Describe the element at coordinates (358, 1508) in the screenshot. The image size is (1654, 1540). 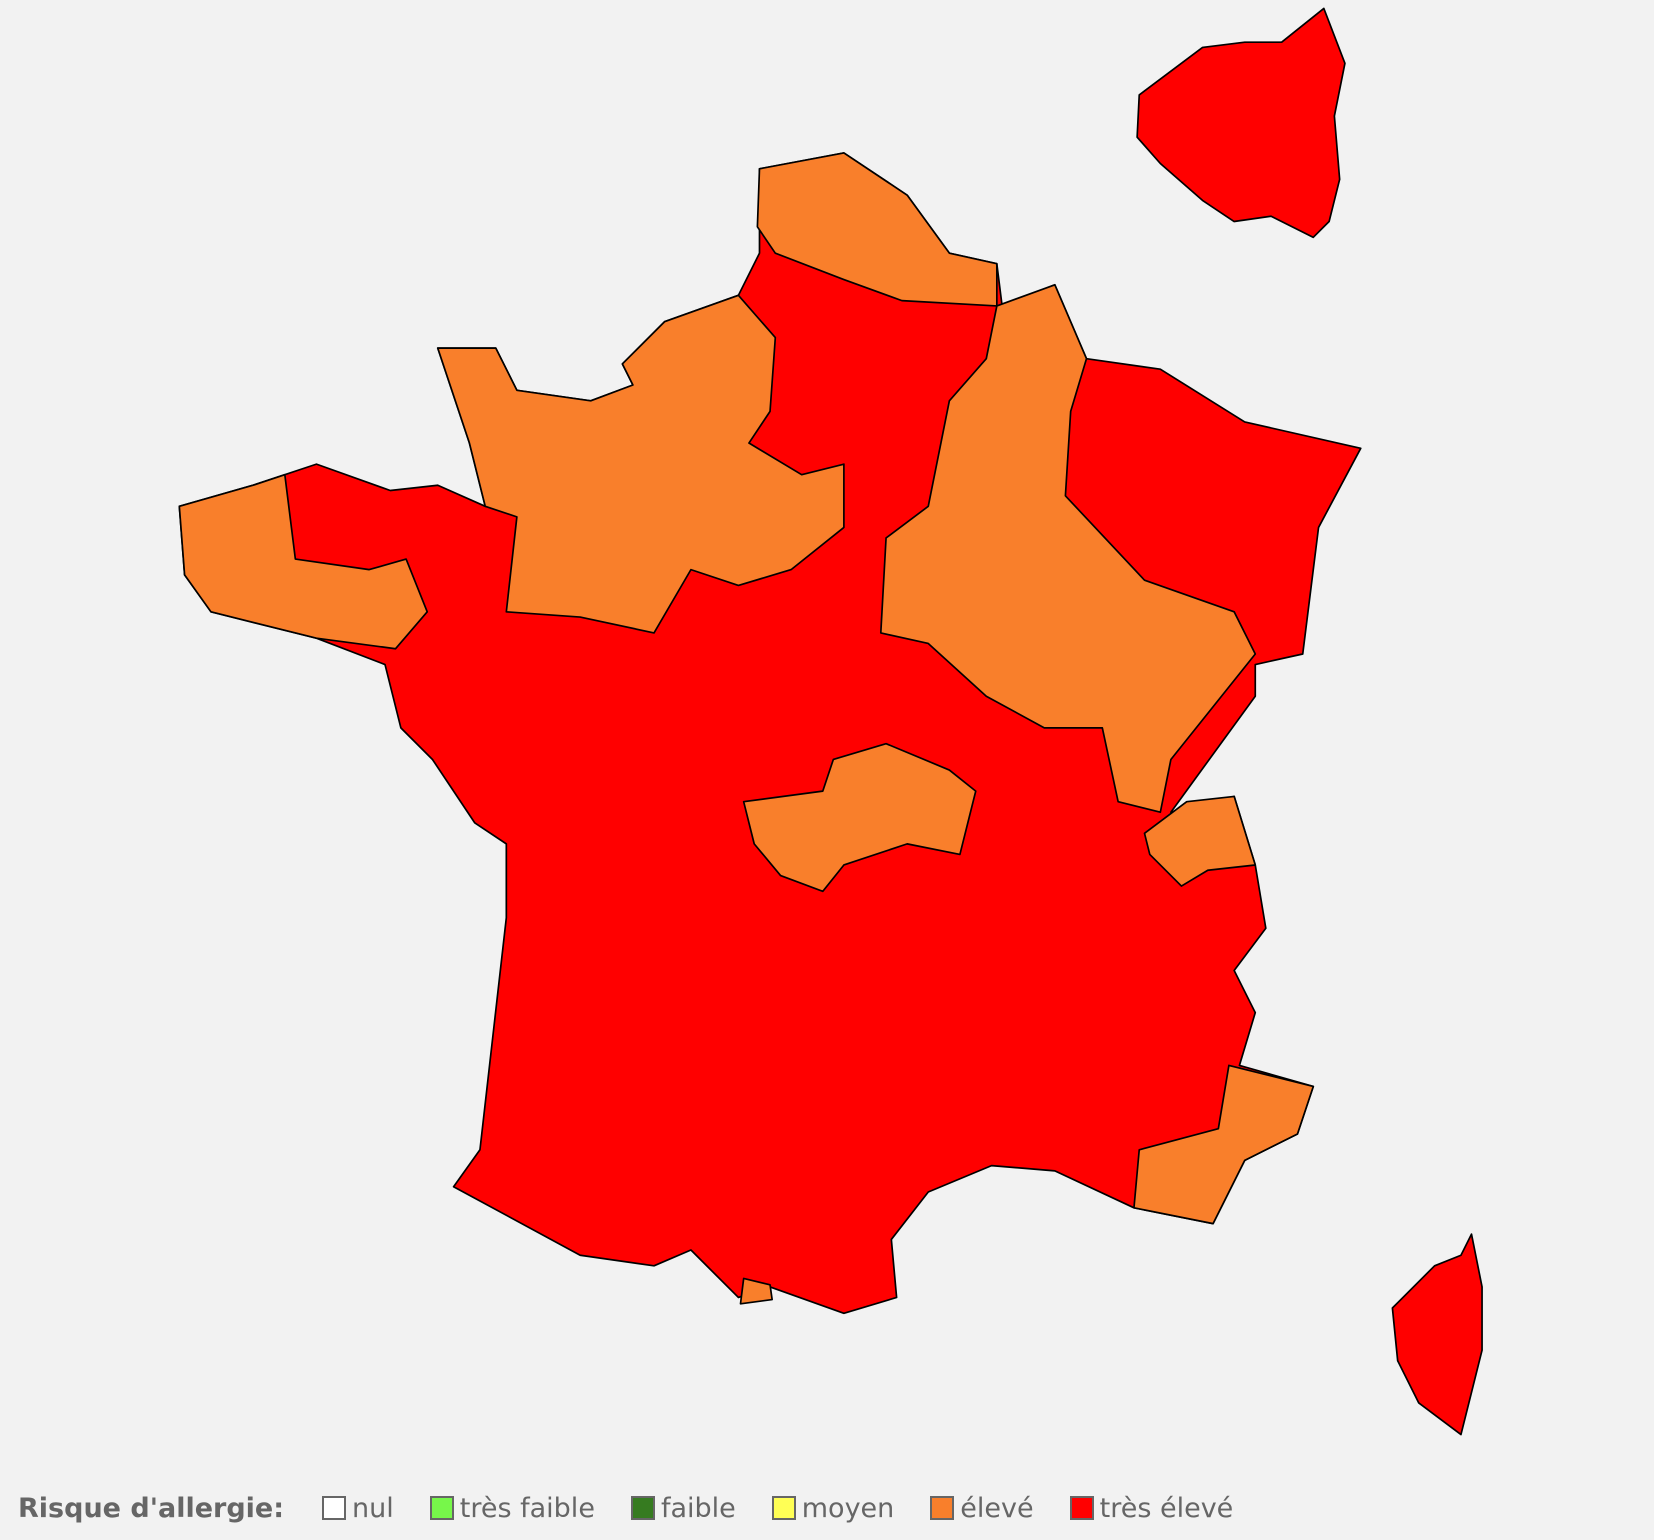
I see `legend-item-nul: nul` at that location.